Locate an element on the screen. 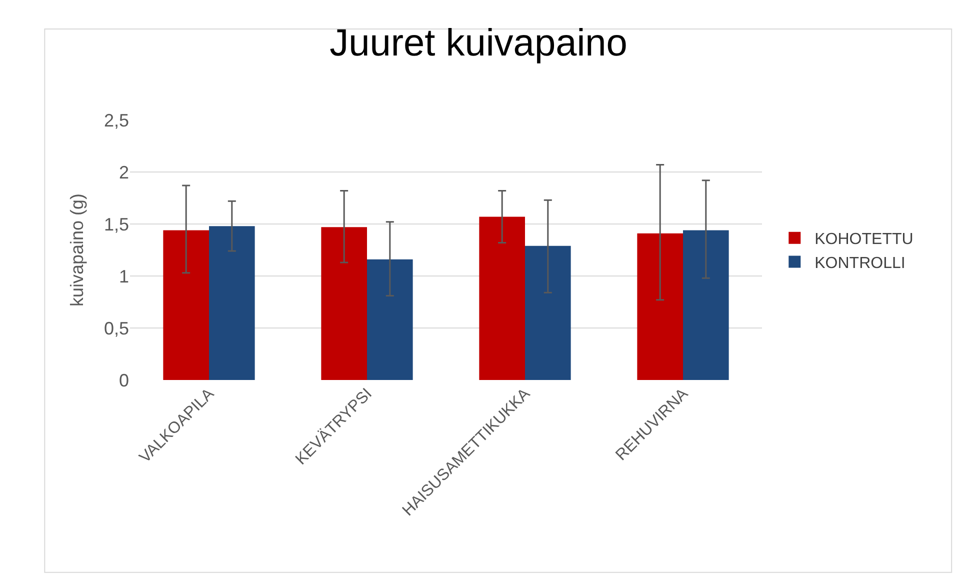  y-tick-label: 0 is located at coordinates (123, 380).